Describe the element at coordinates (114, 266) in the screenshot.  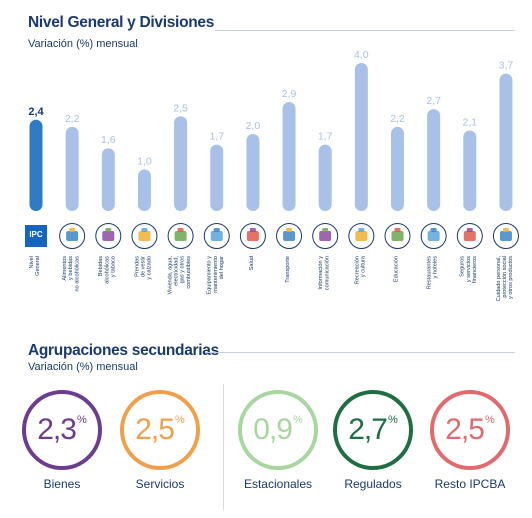
I see `category-label-line: y tabaco` at that location.